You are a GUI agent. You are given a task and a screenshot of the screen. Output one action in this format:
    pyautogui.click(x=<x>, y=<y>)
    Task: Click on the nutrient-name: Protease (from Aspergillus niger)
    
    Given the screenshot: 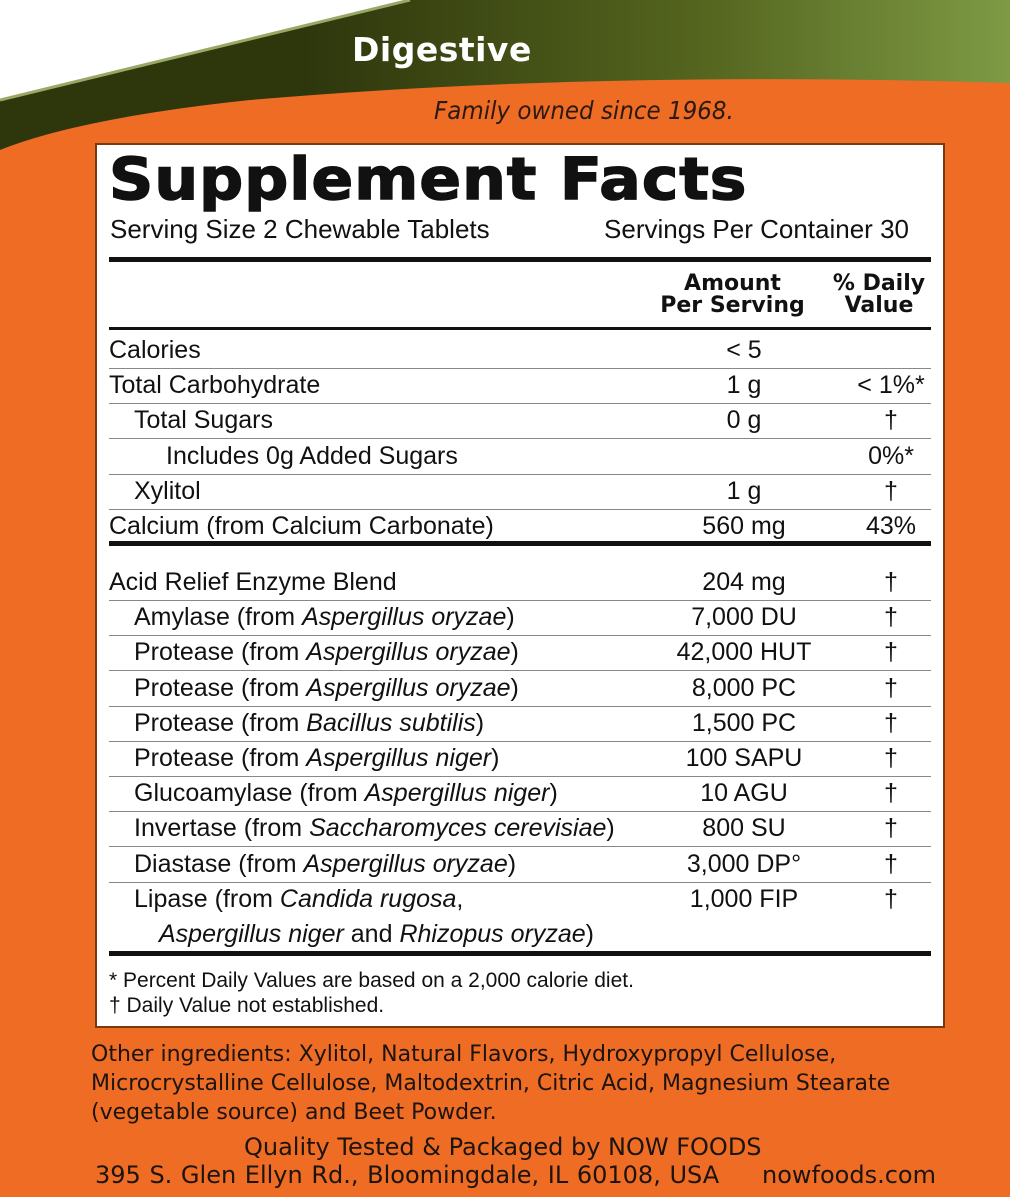 What is the action you would take?
    pyautogui.click(x=316, y=758)
    